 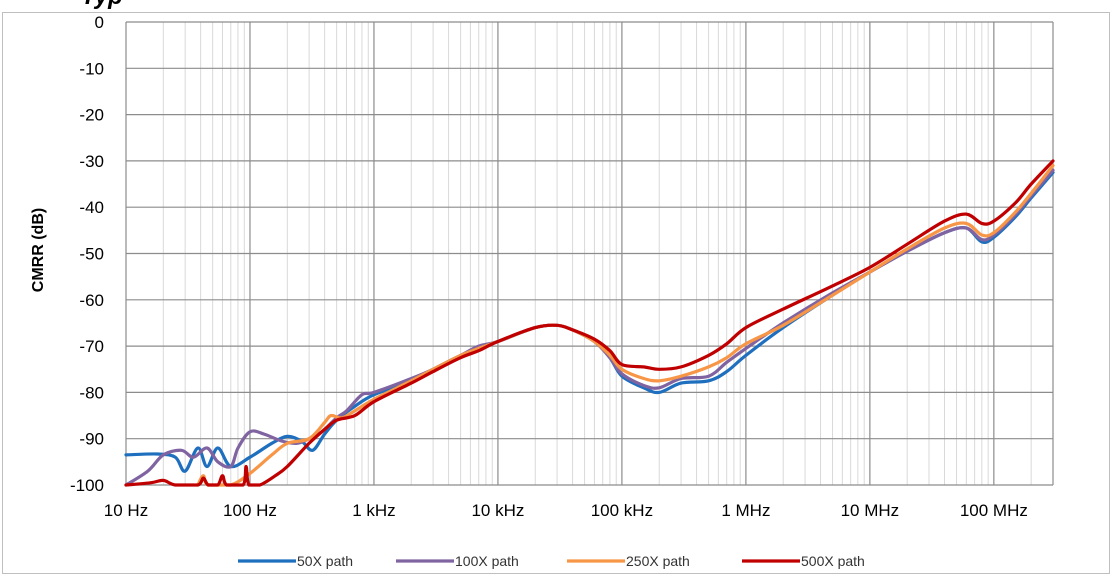 I want to click on chart-title-fragment: Typ, so click(x=102, y=13).